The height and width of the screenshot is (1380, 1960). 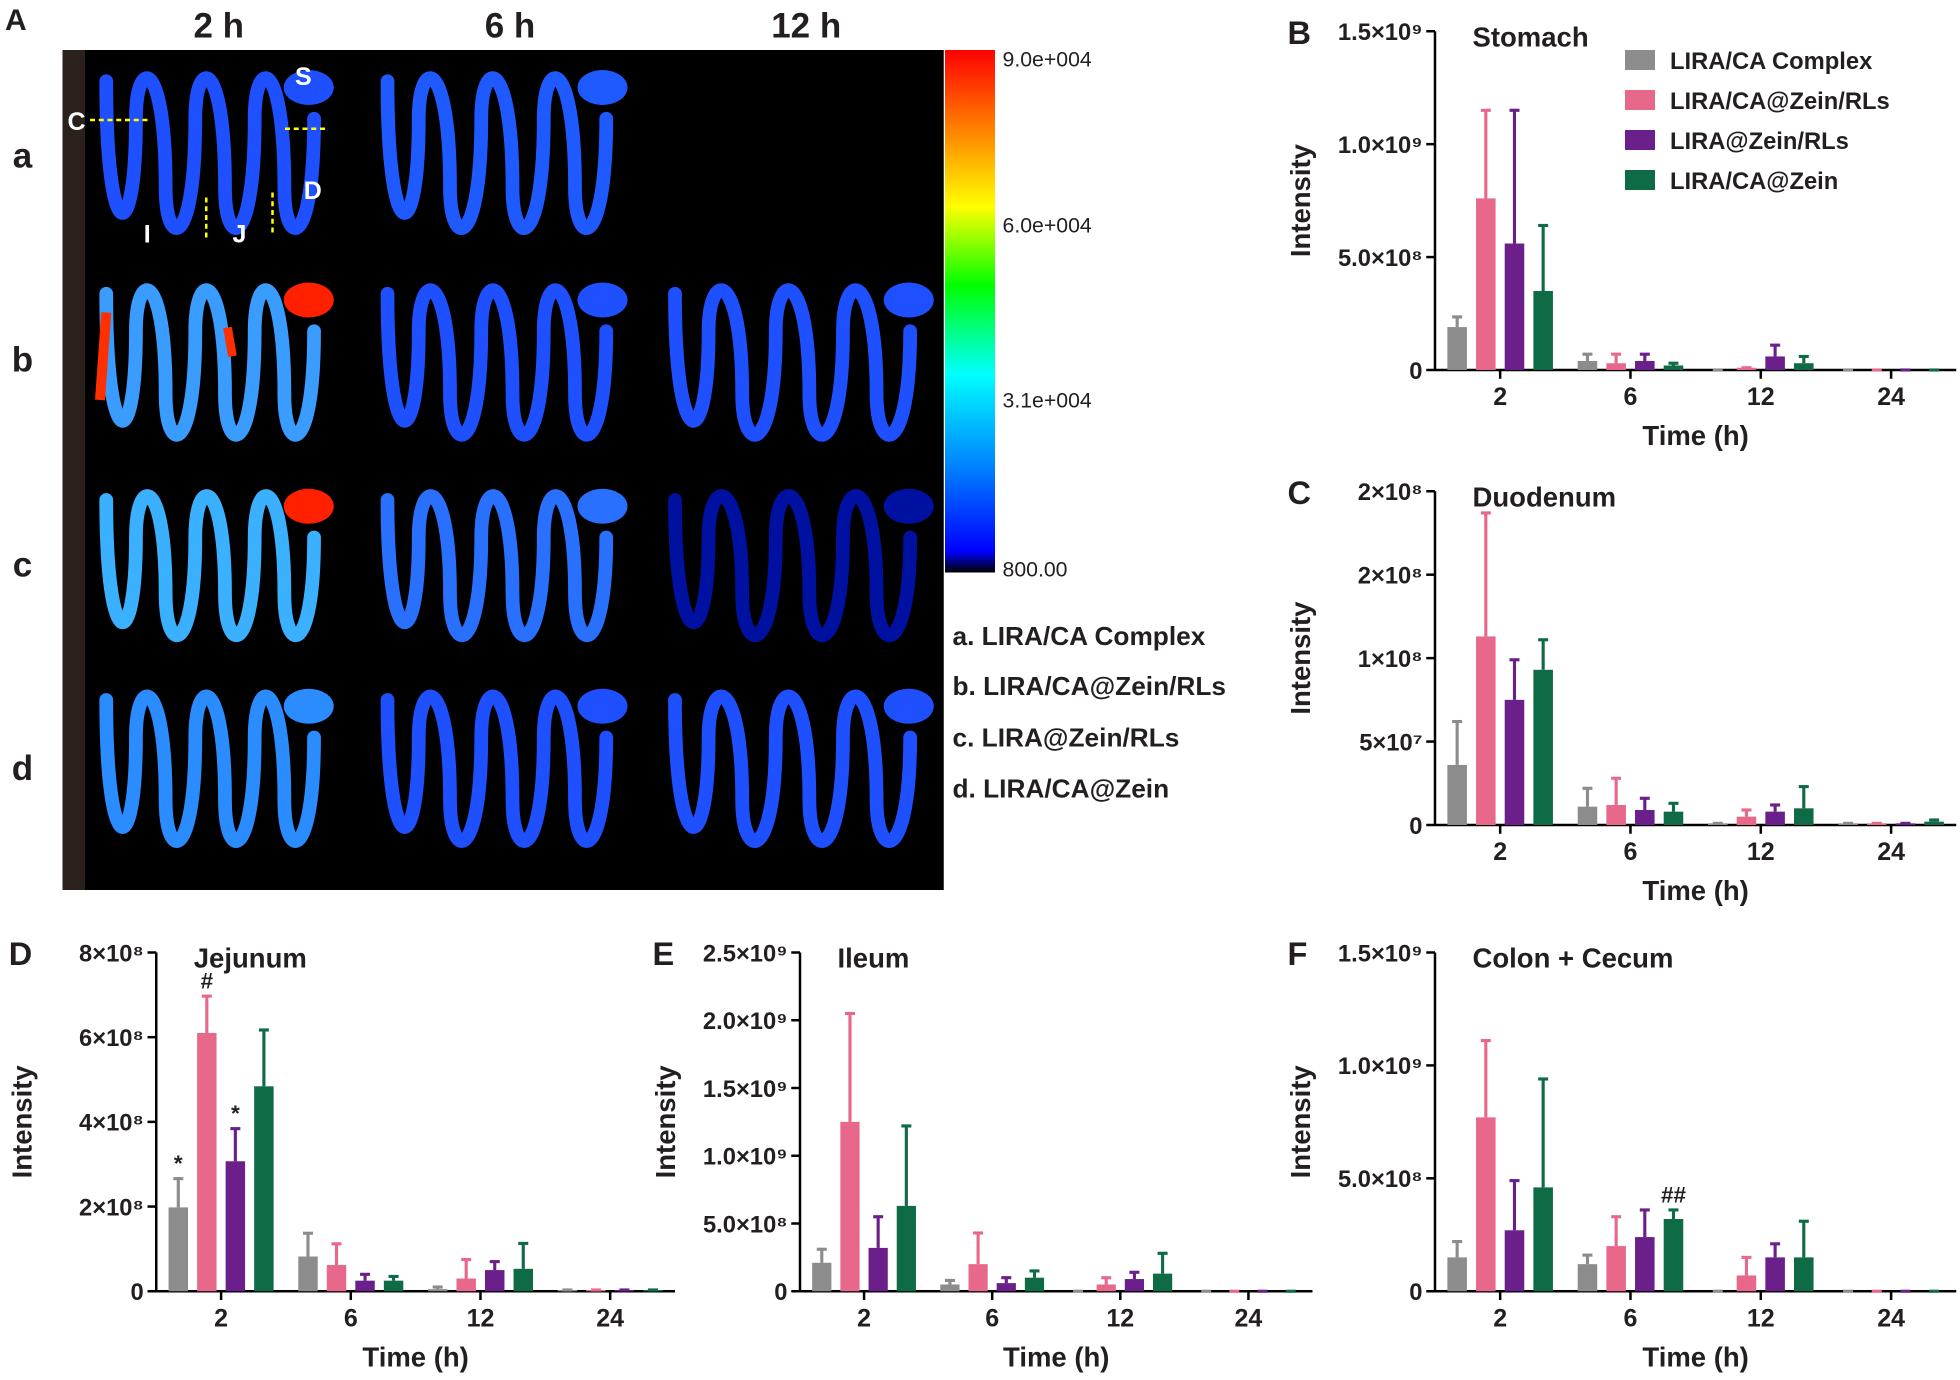 I want to click on cut-lines, so click(x=209, y=179).